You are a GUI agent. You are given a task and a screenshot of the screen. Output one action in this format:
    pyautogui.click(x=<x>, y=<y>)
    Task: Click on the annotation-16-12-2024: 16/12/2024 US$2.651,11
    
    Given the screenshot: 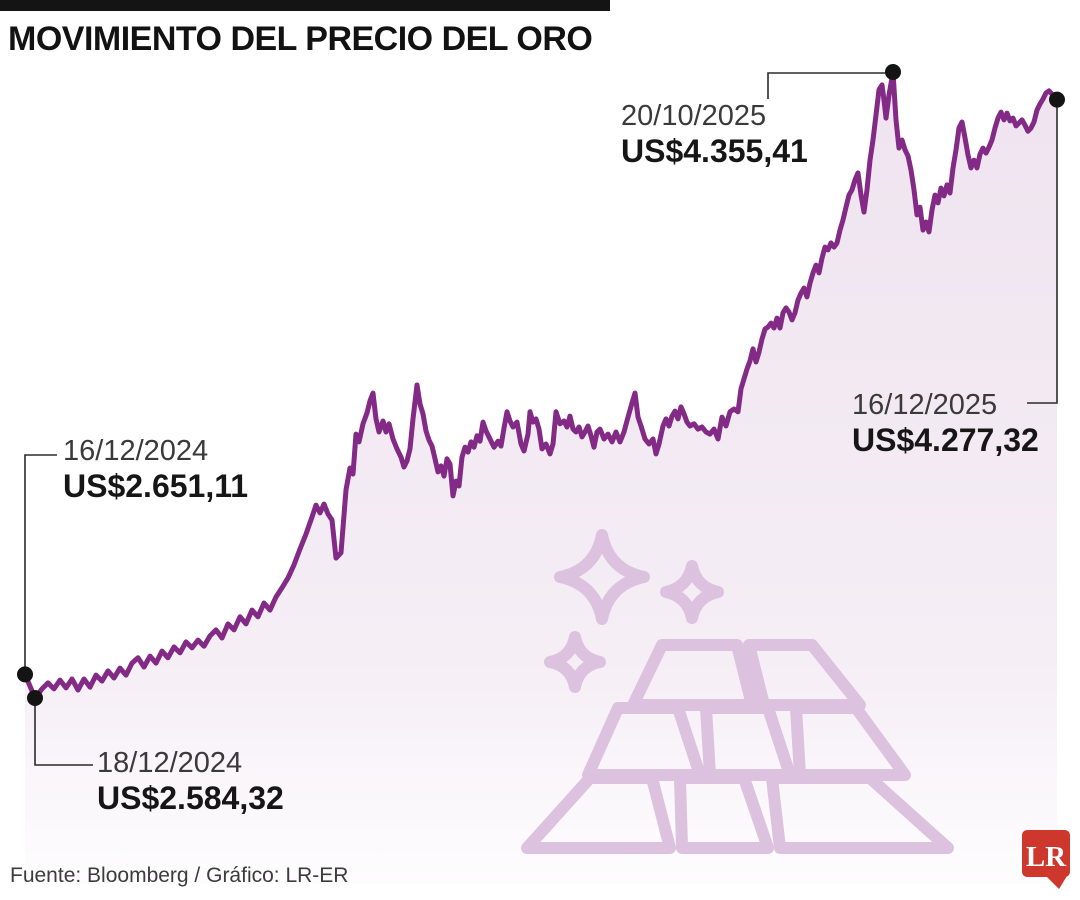 What is the action you would take?
    pyautogui.click(x=156, y=470)
    